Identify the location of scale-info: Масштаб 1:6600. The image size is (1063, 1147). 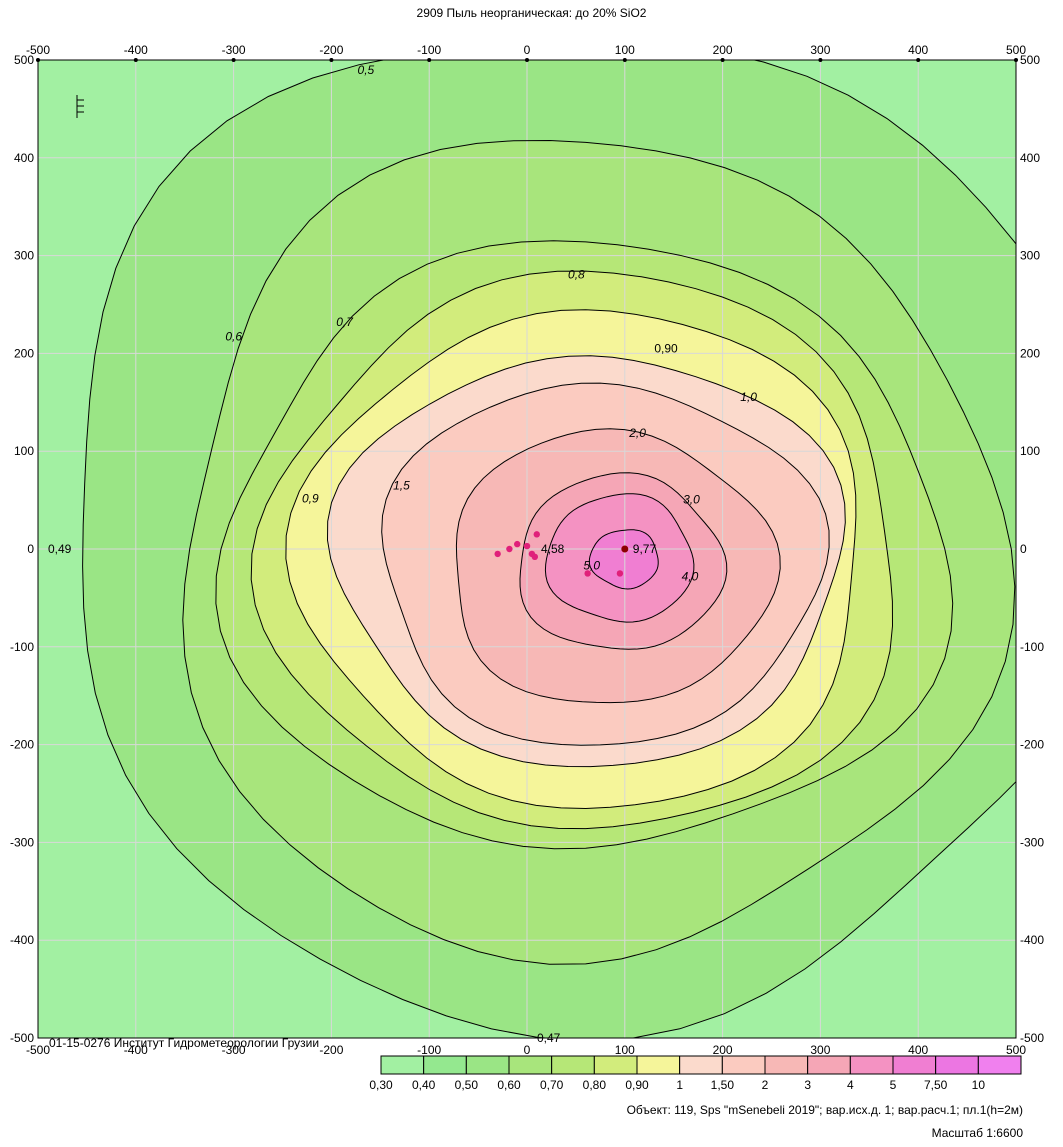
(977, 1133).